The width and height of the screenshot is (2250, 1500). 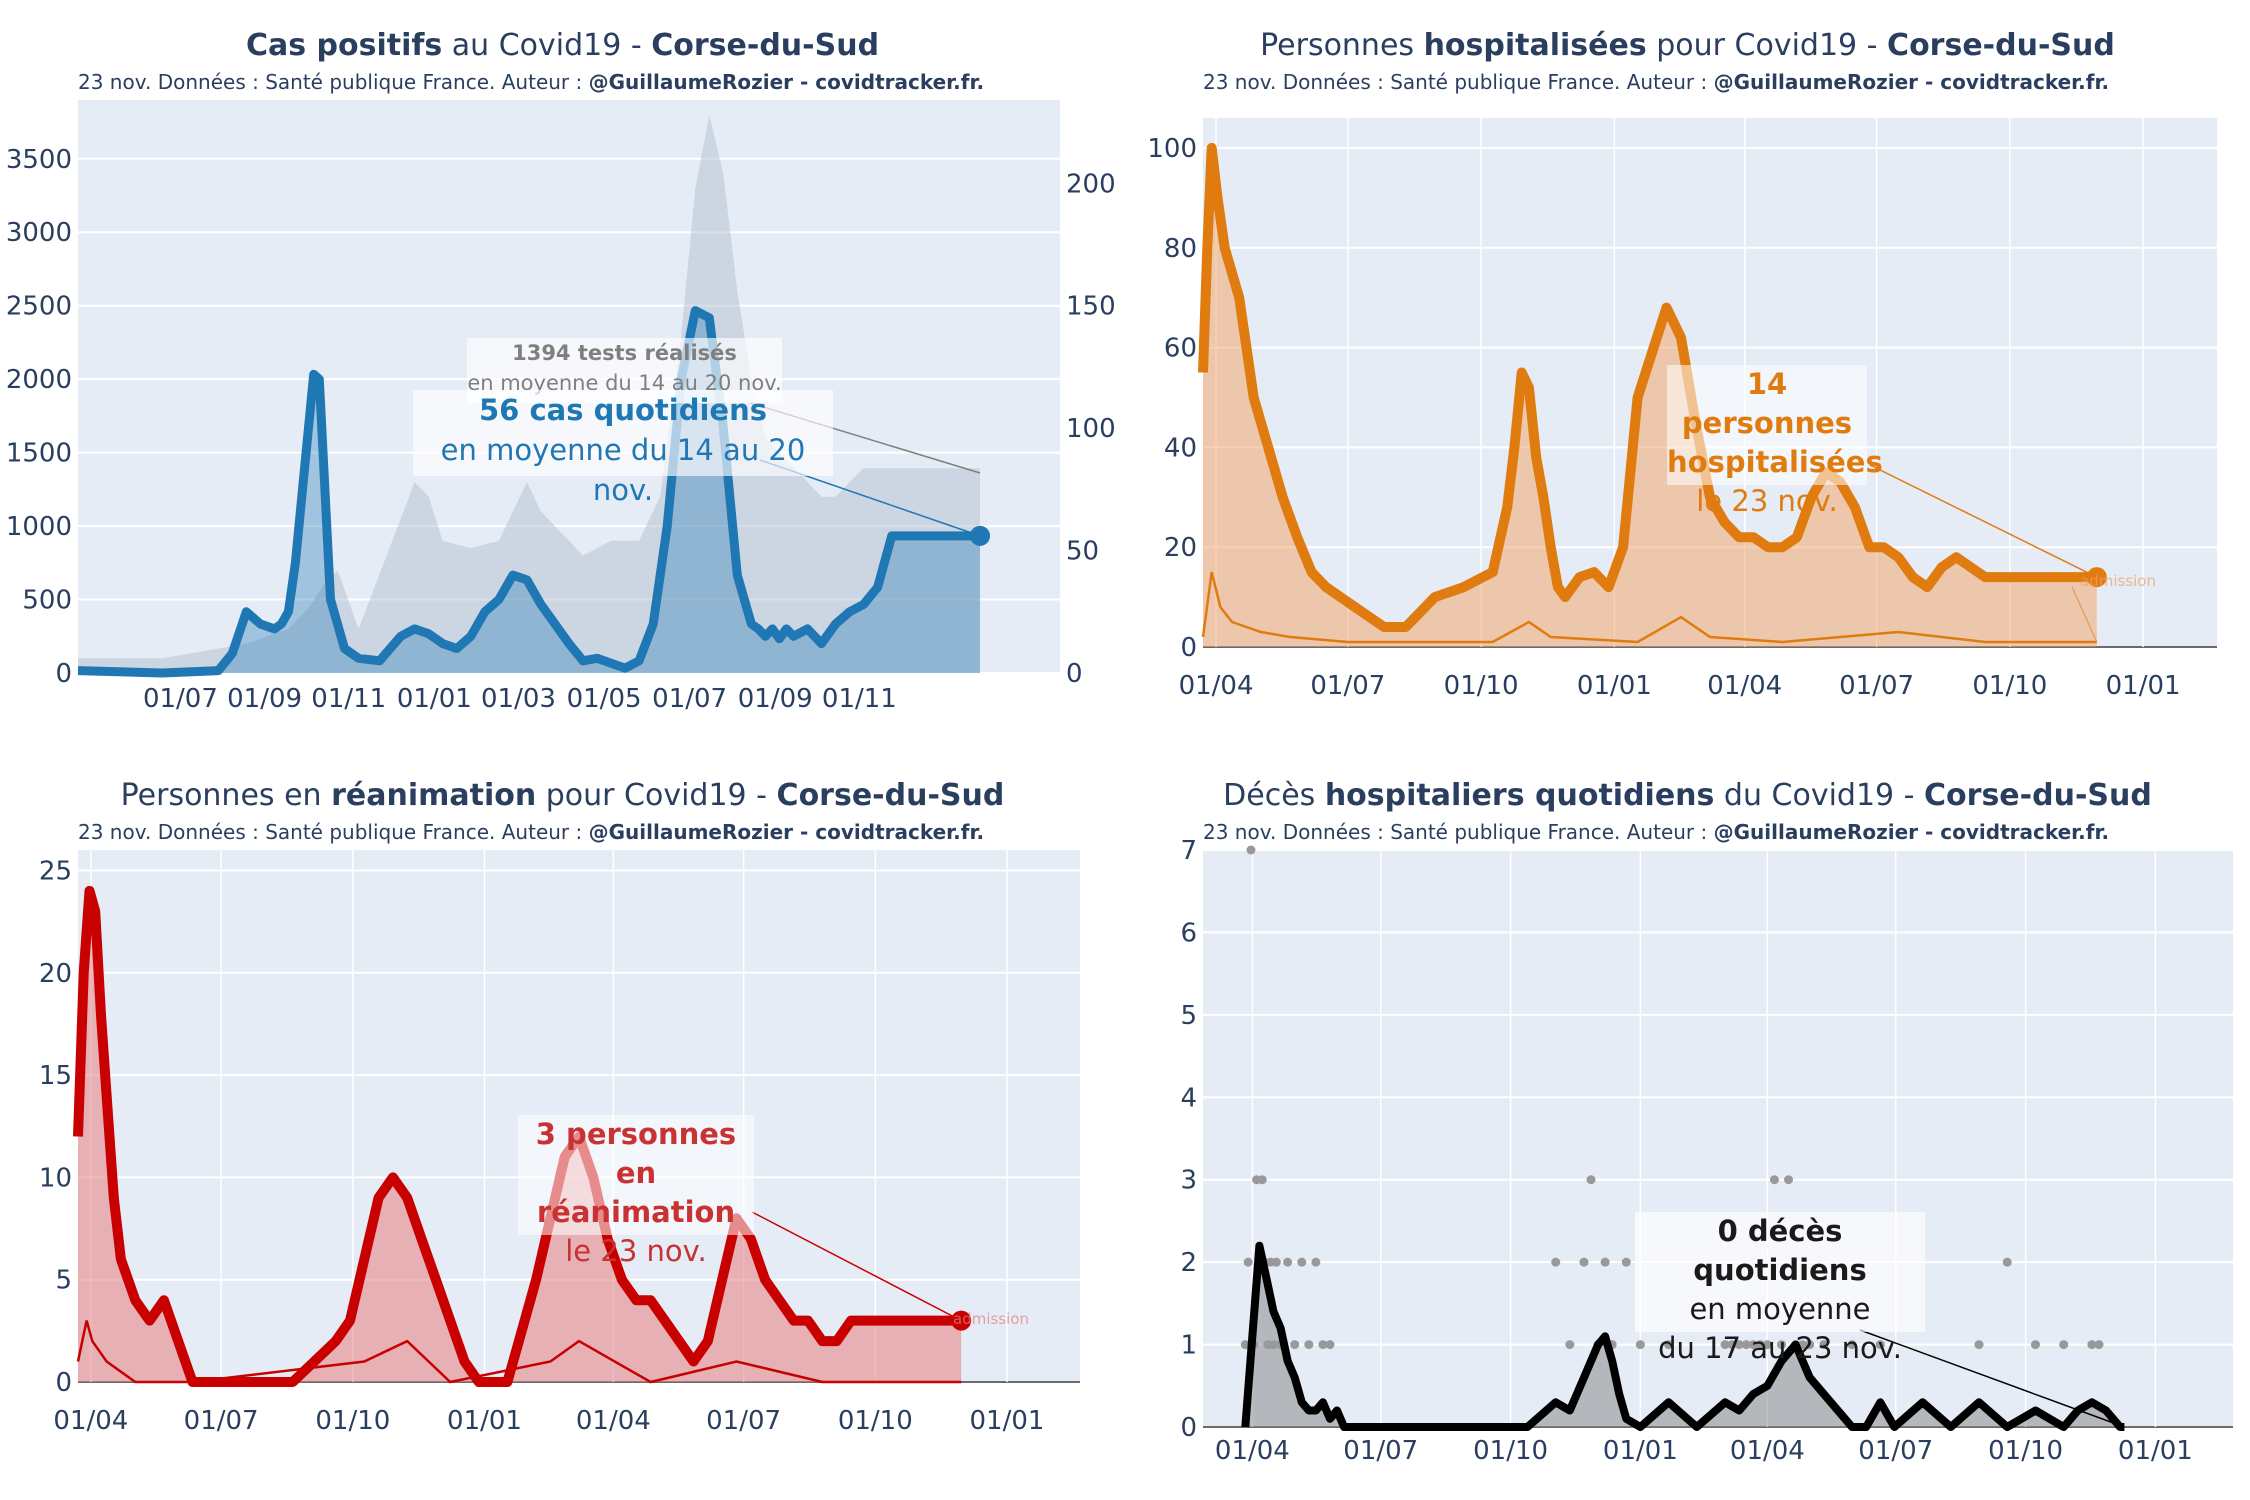 What do you see at coordinates (55, 1178) in the screenshot?
I see `y-tick-label: 10` at bounding box center [55, 1178].